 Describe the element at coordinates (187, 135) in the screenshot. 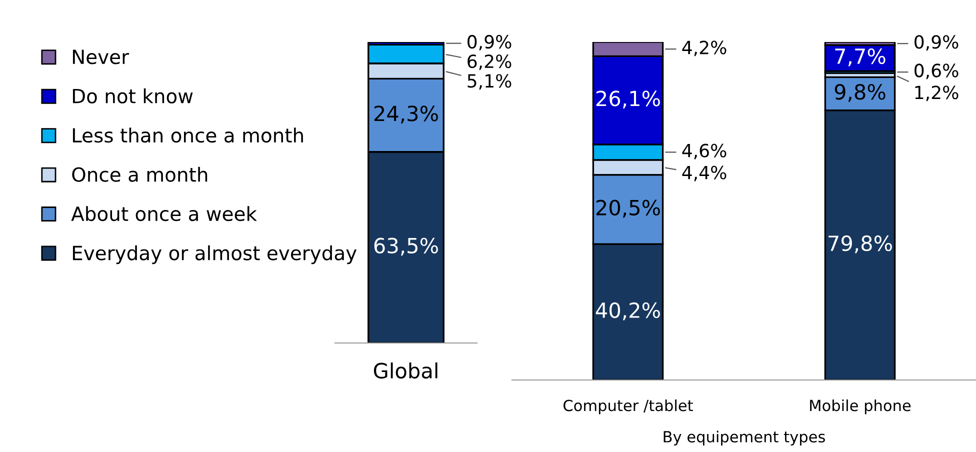

I see `legend-label: Less than once a month` at that location.